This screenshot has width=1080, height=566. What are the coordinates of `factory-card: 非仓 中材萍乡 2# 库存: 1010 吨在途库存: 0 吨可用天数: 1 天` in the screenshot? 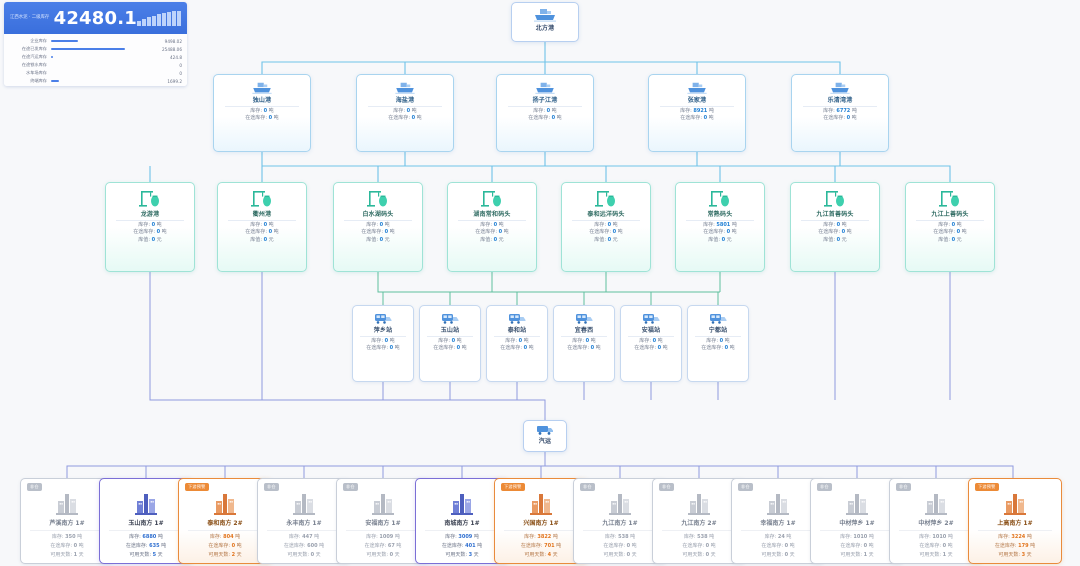 It's located at (936, 521).